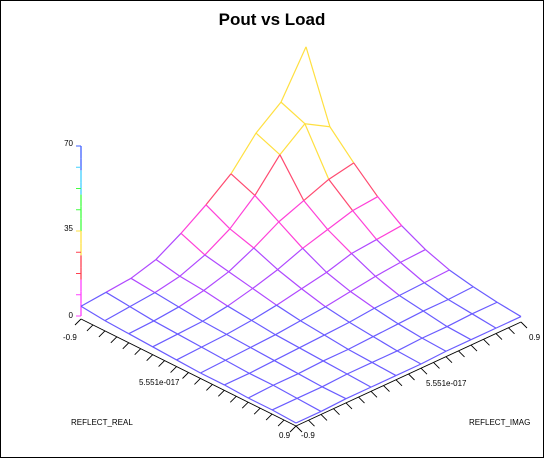 The width and height of the screenshot is (544, 458). What do you see at coordinates (71, 315) in the screenshot?
I see `z-tick-label-0: 0` at bounding box center [71, 315].